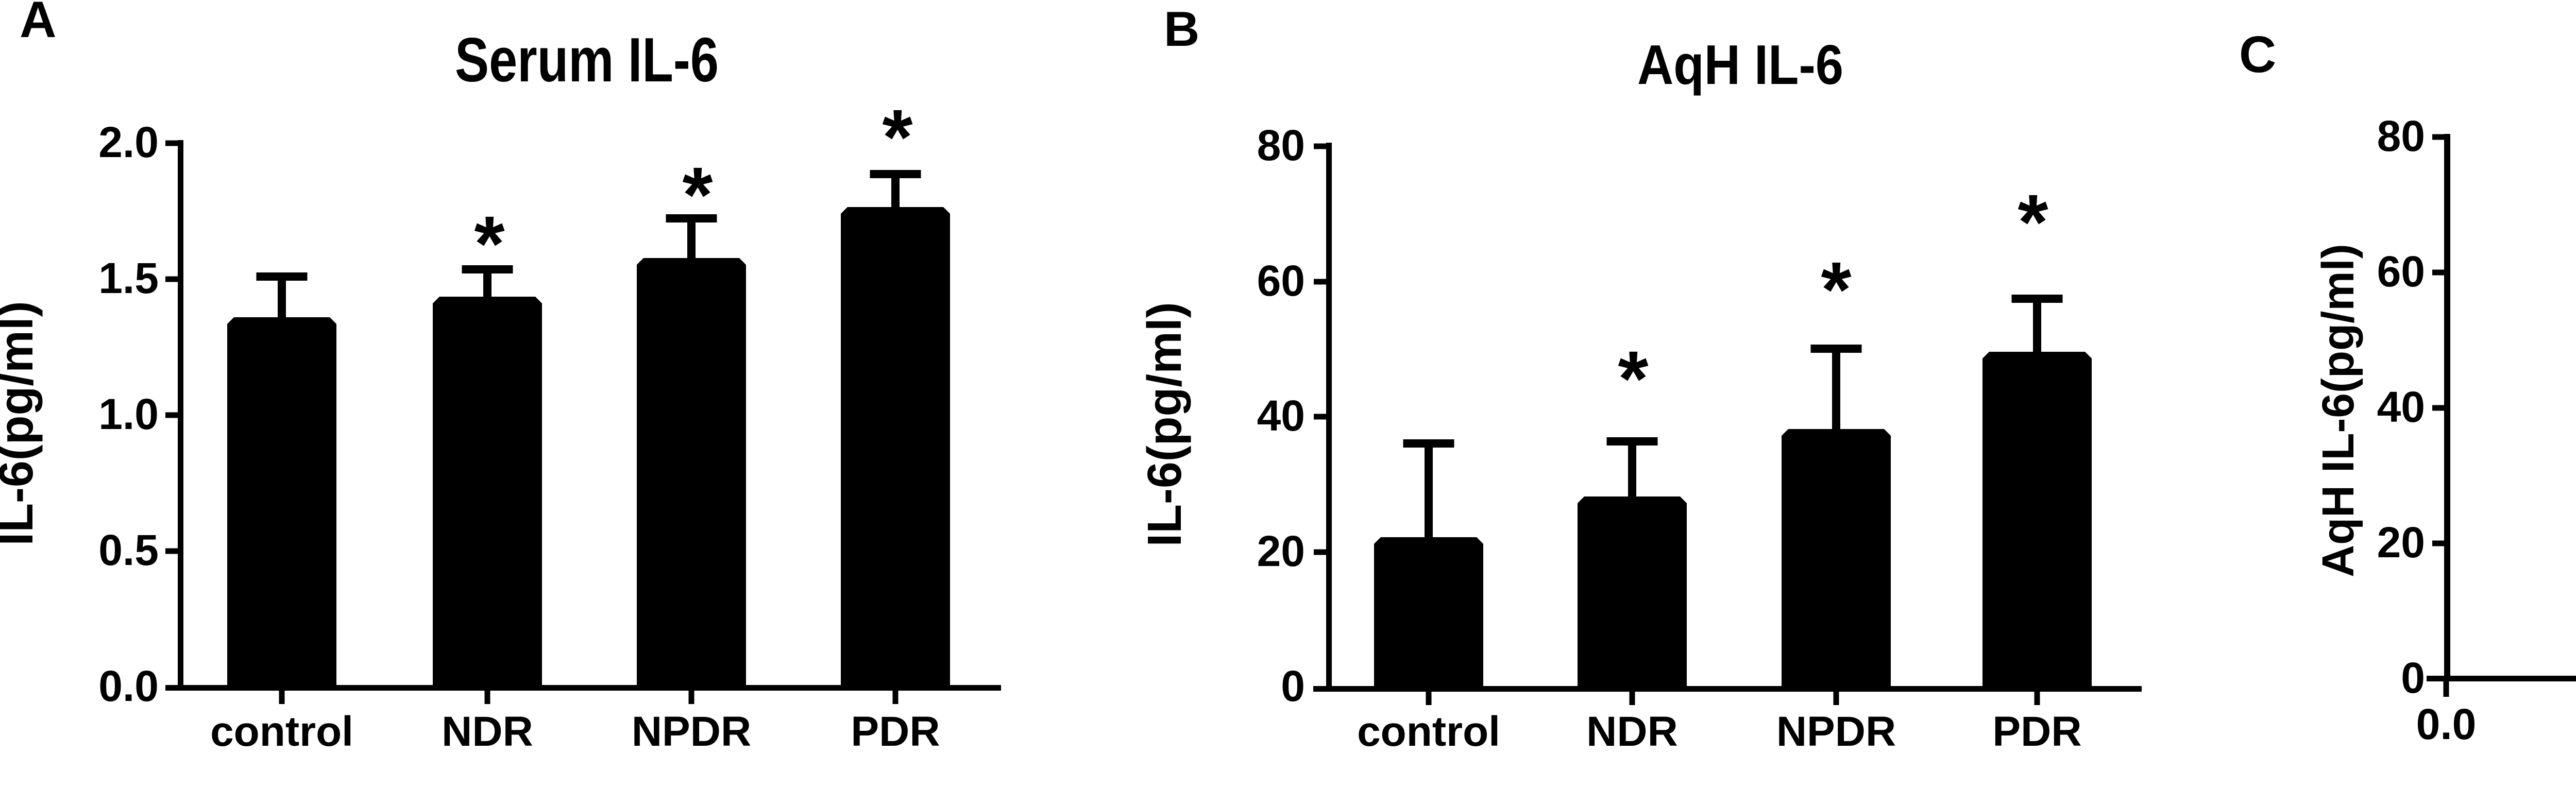 This screenshot has height=805, width=2576. Describe the element at coordinates (2338, 410) in the screenshot. I see `svg-text: AqH IL-6(pg/ml)` at that location.